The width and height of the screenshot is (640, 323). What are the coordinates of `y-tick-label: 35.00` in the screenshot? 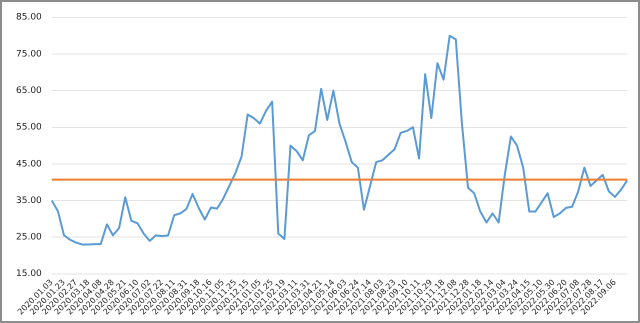 It's located at (29, 201).